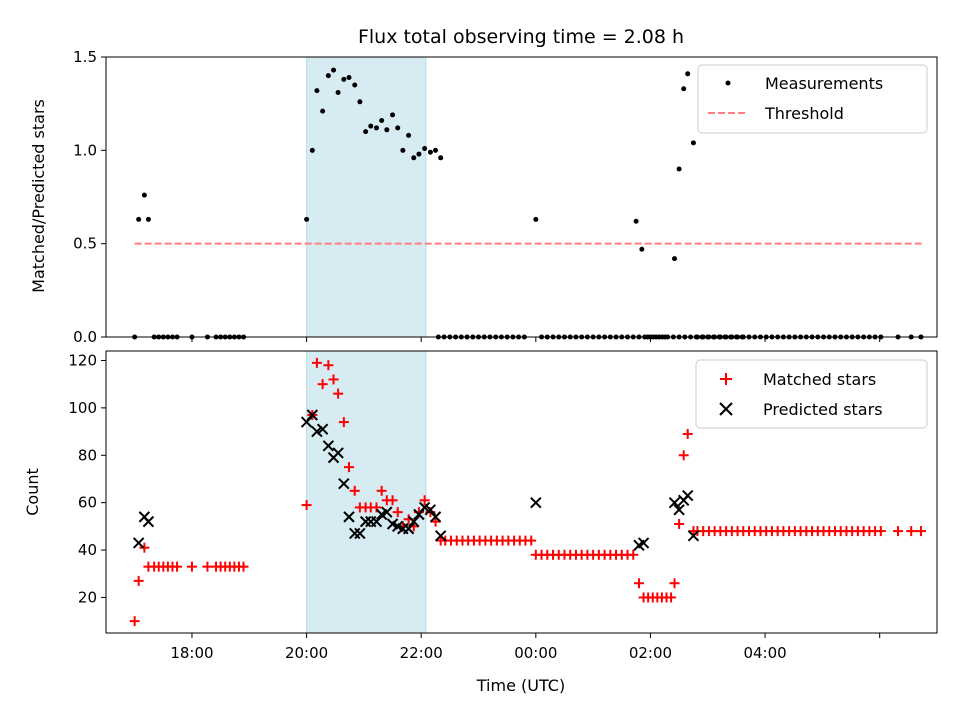  What do you see at coordinates (726, 379) in the screenshot?
I see `legend-matched-marker` at bounding box center [726, 379].